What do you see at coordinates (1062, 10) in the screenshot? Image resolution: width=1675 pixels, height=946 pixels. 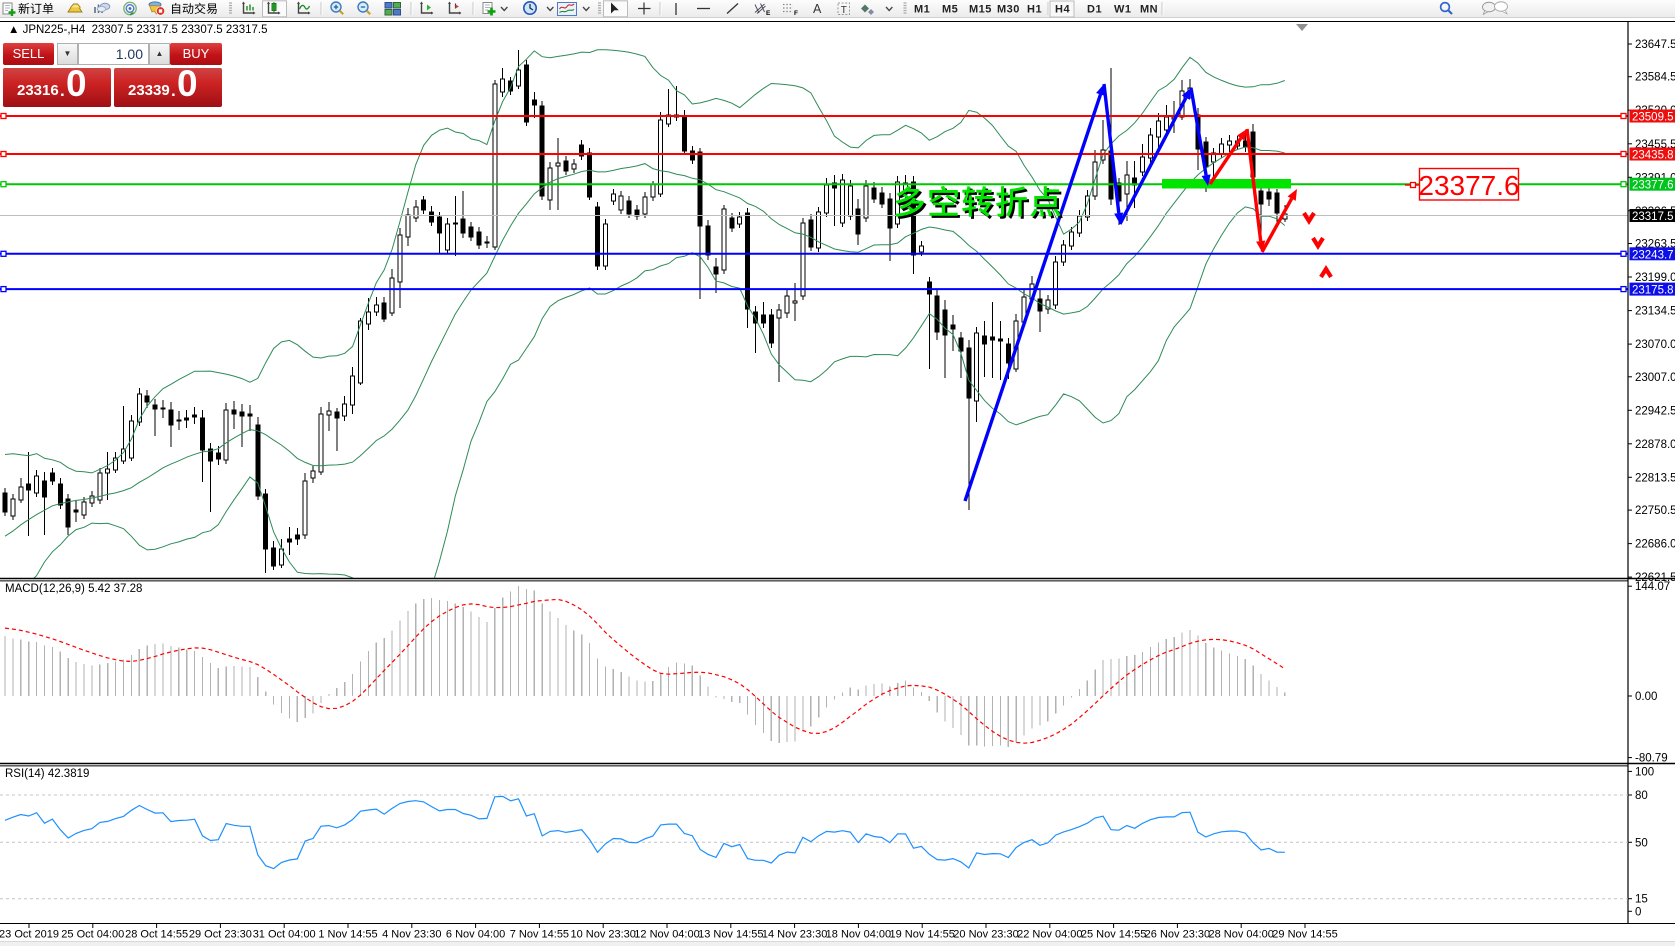 I see `svg-text: H4` at bounding box center [1062, 10].